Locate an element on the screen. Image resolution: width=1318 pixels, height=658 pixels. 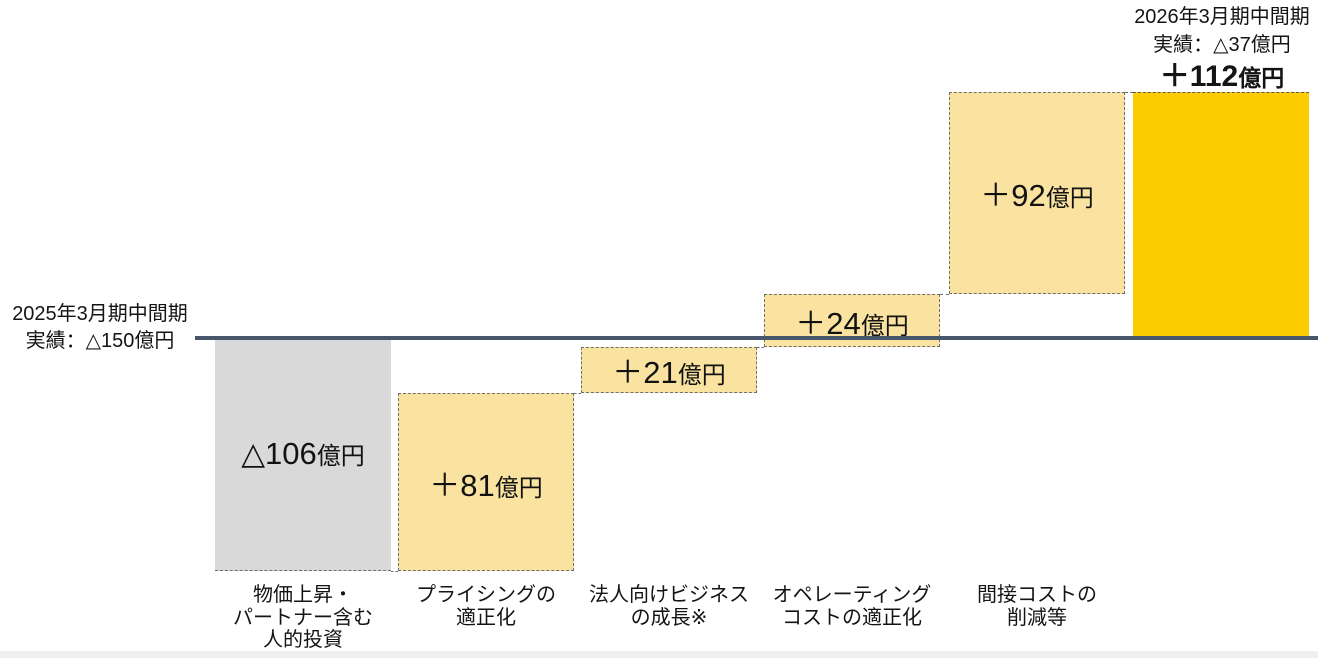
category-label-line: オペレーティング is located at coordinates (852, 595).